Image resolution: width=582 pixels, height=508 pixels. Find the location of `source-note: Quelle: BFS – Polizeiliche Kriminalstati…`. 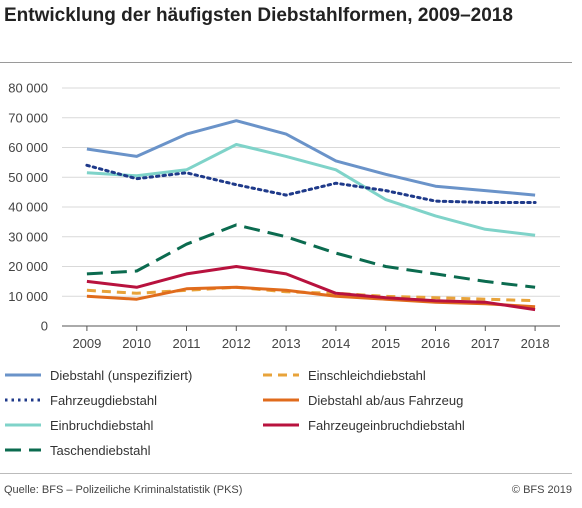

source-note: Quelle: BFS – Polizeiliche Kriminalstati… is located at coordinates (123, 490).